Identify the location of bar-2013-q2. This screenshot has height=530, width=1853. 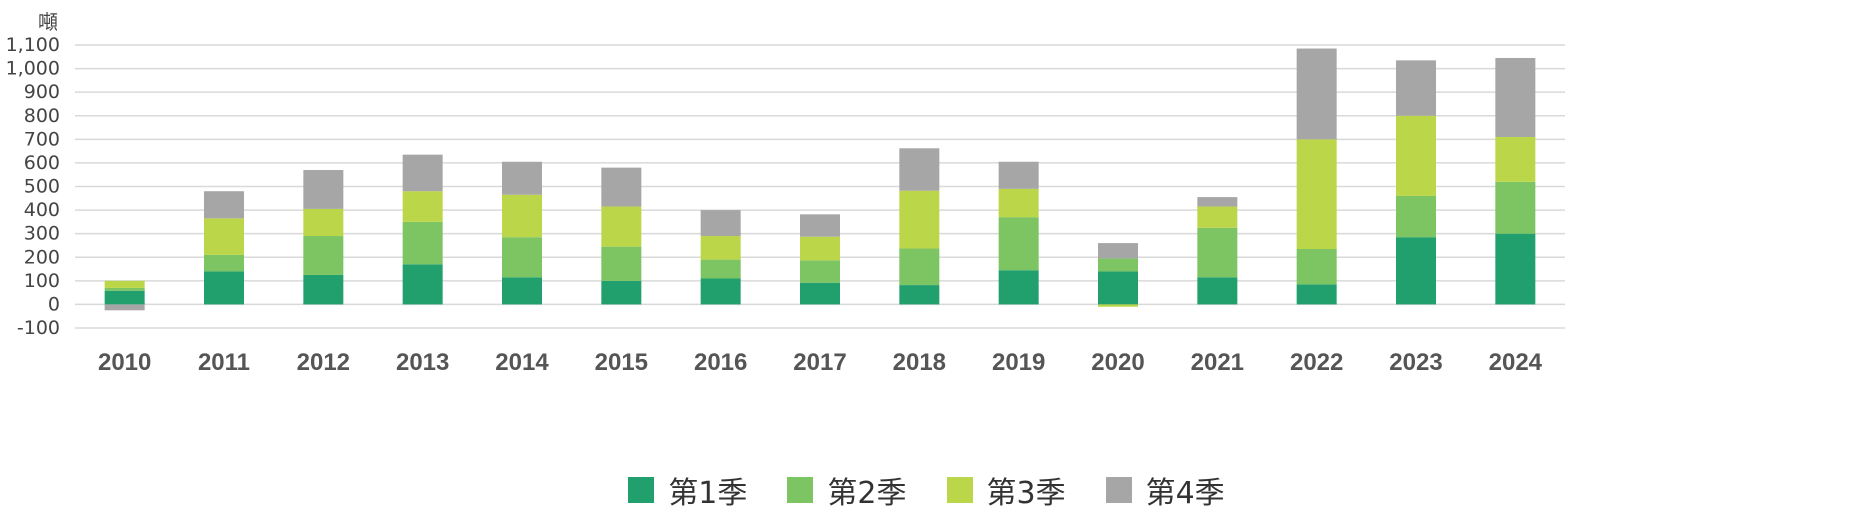
(422, 243).